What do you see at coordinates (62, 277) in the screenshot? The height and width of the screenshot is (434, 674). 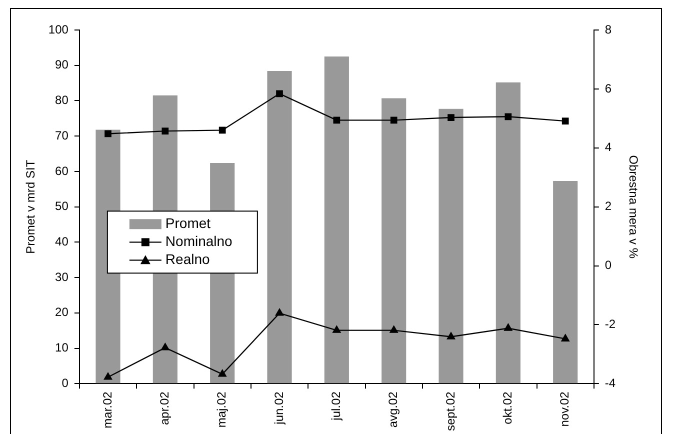 I see `y-tick-label: 30` at bounding box center [62, 277].